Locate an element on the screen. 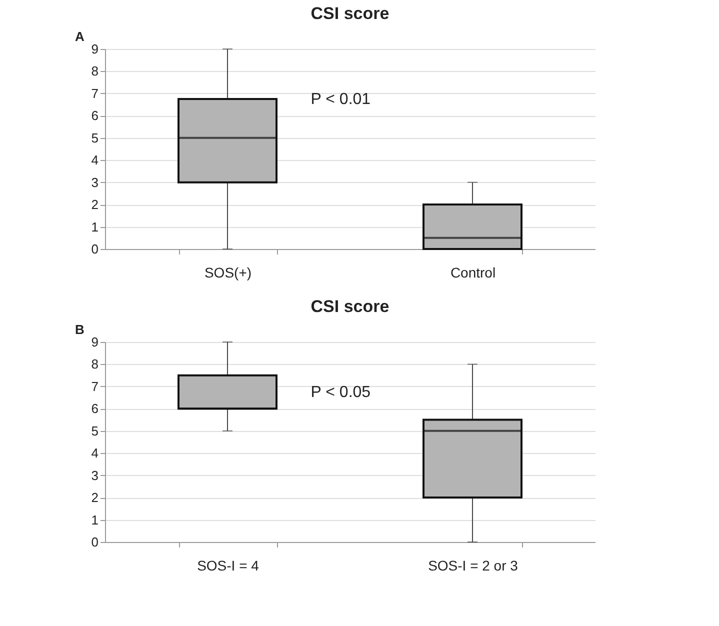 This screenshot has height=626, width=719. annotation: P < 0.05 is located at coordinates (340, 392).